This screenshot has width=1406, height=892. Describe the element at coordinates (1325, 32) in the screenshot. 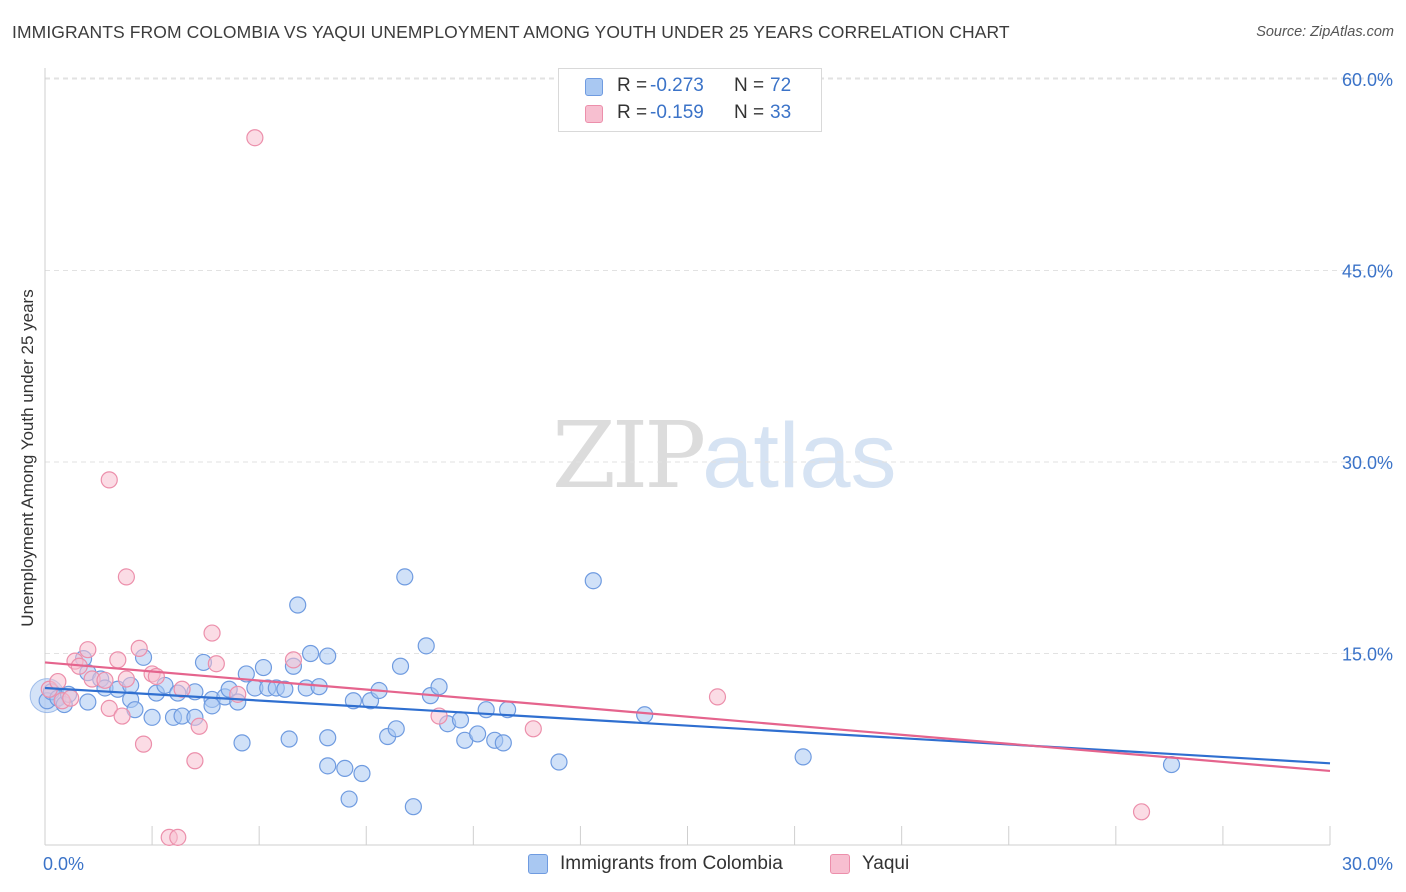

I see `source-label: Source: ZipAtlas.com` at that location.